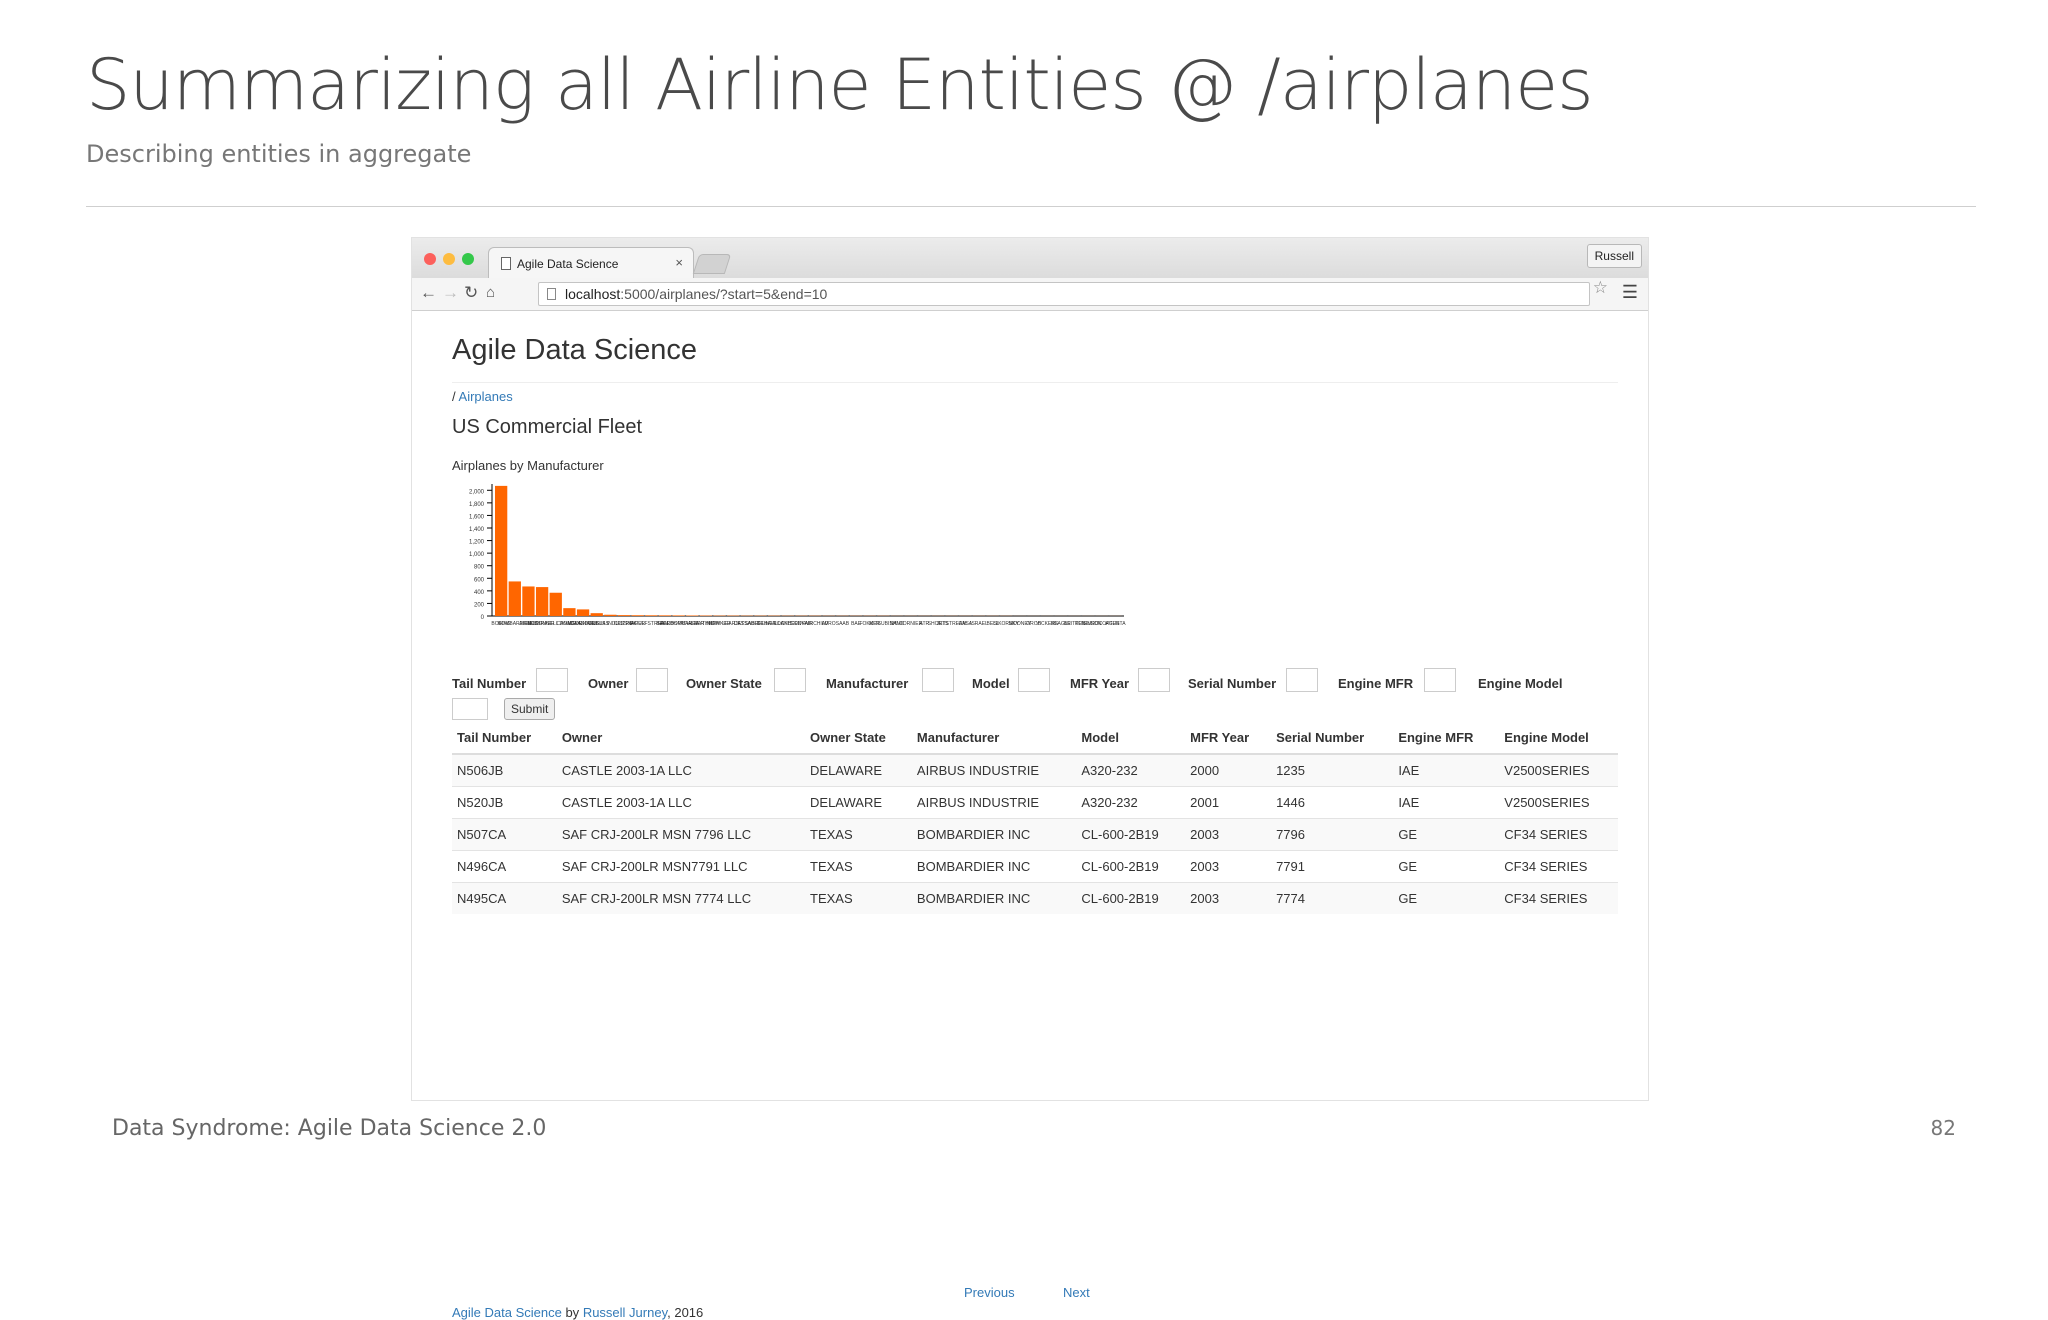  I want to click on y-tick-label: 800, so click(479, 568).